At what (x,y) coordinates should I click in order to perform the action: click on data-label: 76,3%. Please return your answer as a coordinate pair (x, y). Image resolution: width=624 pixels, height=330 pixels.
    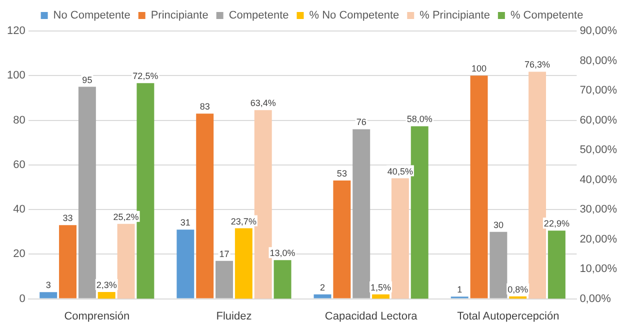
    Looking at the image, I should click on (537, 65).